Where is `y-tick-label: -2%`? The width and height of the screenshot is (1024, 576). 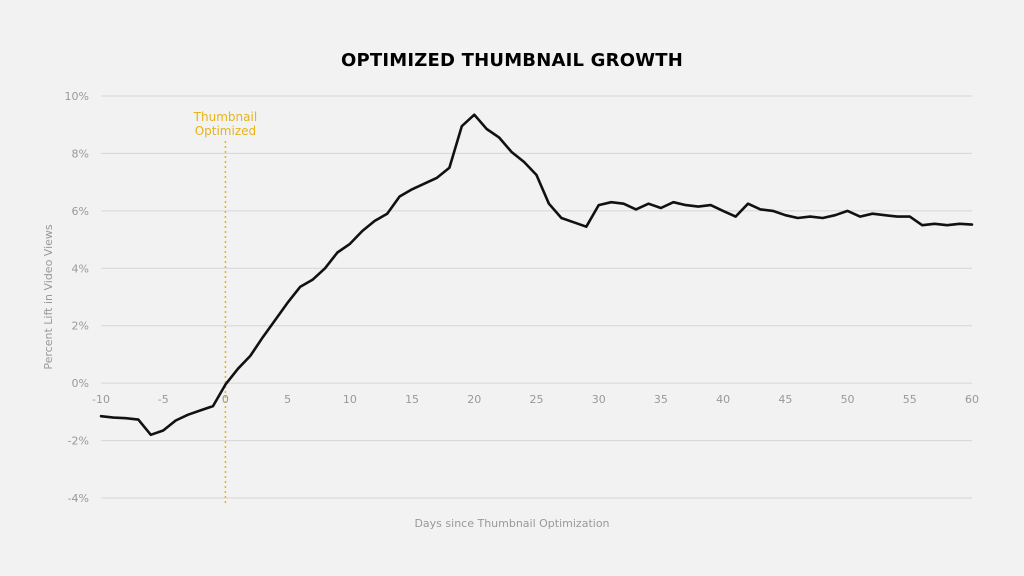 y-tick-label: -2% is located at coordinates (78, 441).